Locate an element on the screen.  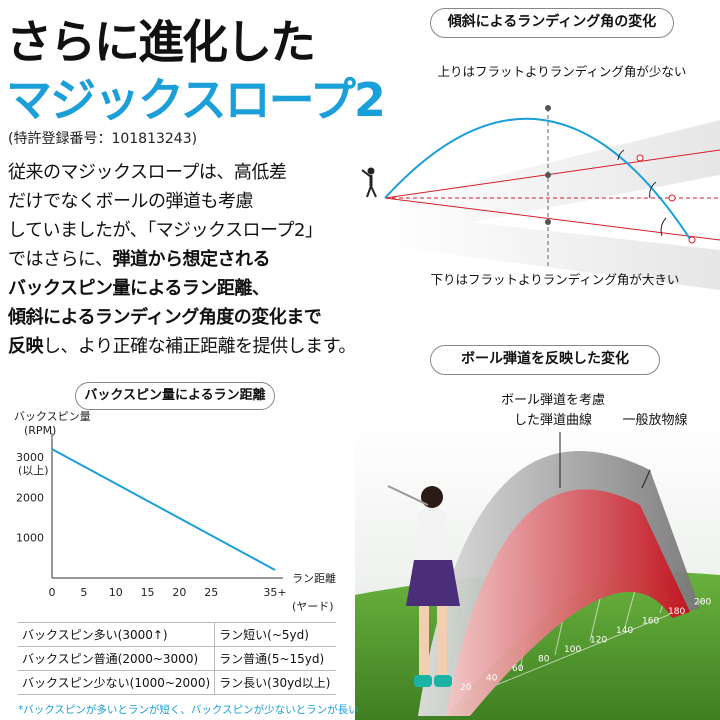
description-line: 反映し、より正確な補正距離を提供します。 is located at coordinates (188, 346).